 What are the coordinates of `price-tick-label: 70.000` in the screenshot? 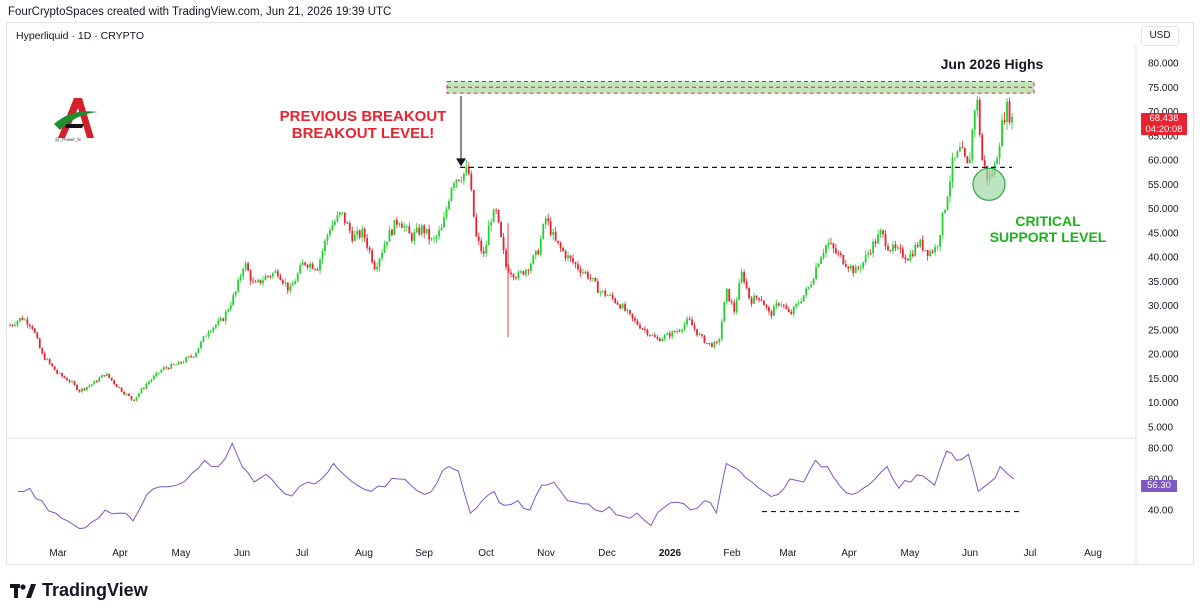 It's located at (1163, 112).